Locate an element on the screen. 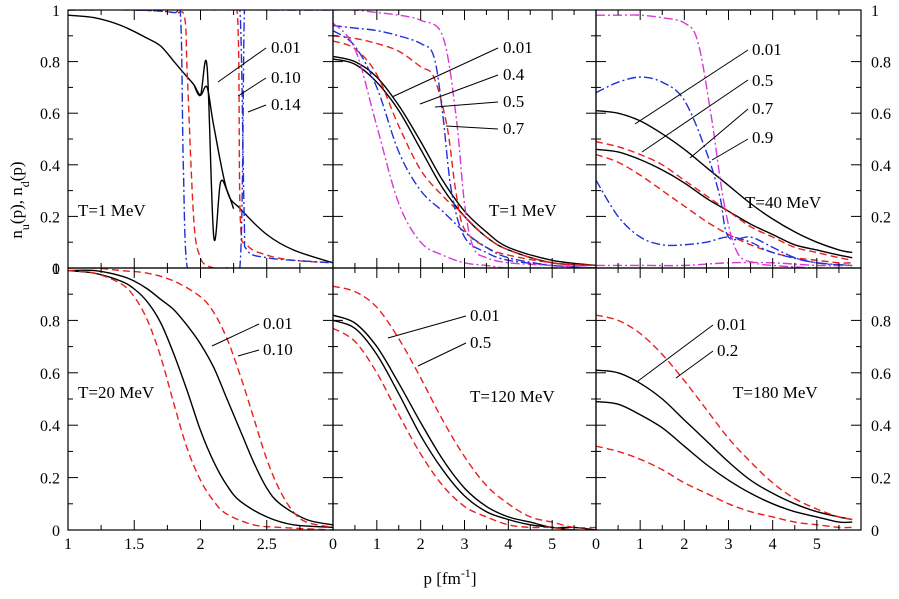 The width and height of the screenshot is (899, 599). temperature-annotation: T=120 MeV is located at coordinates (512, 396).